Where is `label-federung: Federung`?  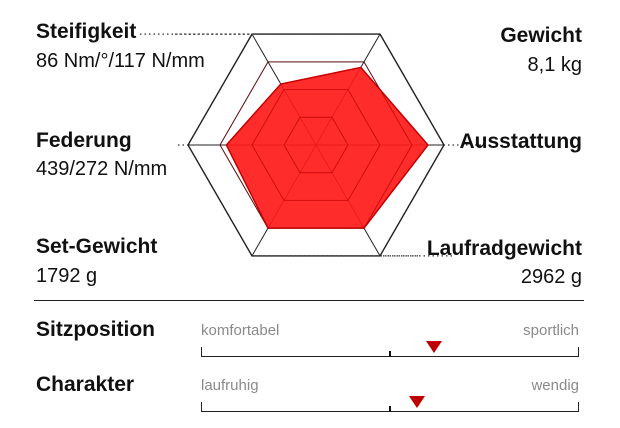
label-federung: Federung is located at coordinates (84, 140).